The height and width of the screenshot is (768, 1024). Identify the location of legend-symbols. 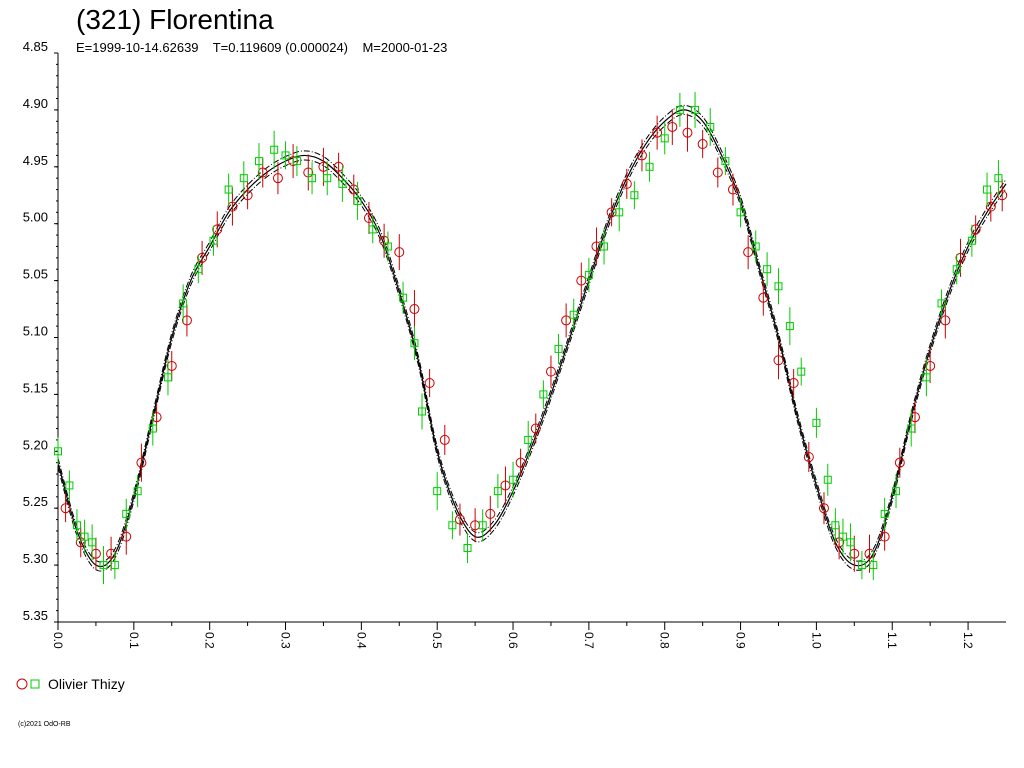
(31, 684).